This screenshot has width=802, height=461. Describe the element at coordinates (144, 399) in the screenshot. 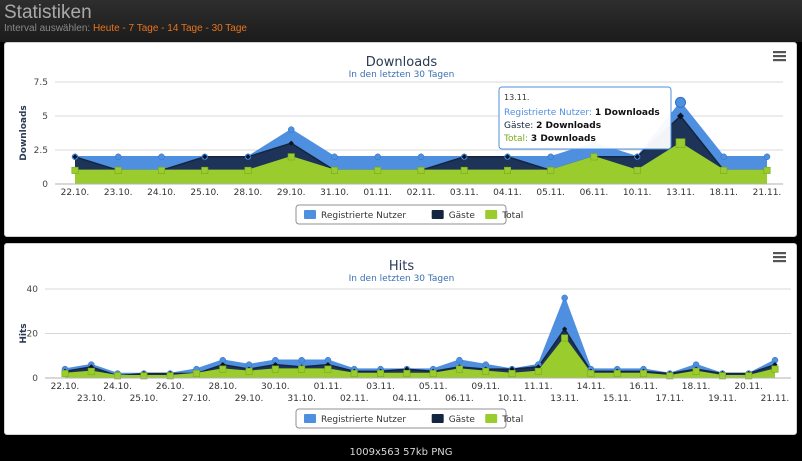

I see `x-tick-label: 25.10.` at that location.